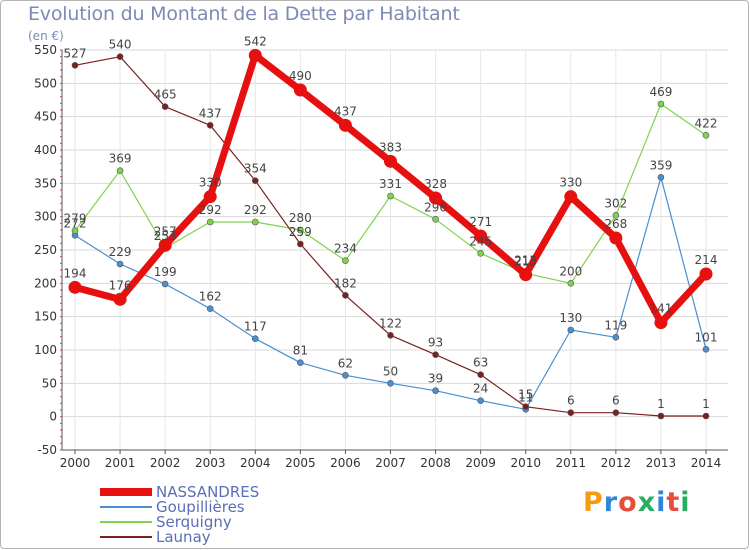 The width and height of the screenshot is (750, 550). I want to click on y-tick-label: 100, so click(45, 350).